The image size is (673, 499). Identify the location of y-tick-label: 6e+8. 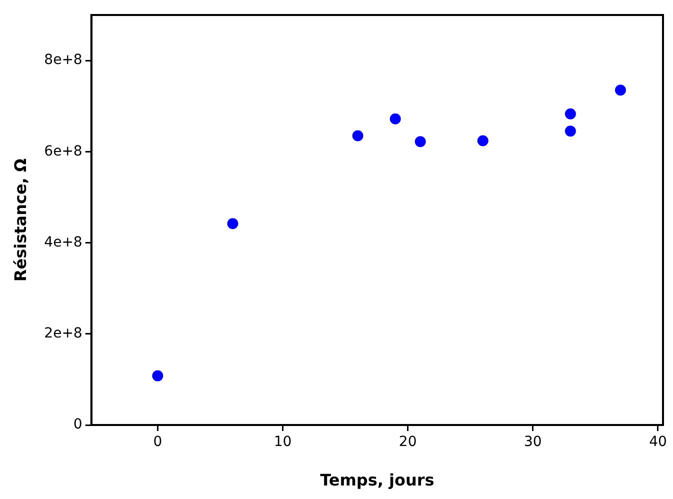
(63, 151).